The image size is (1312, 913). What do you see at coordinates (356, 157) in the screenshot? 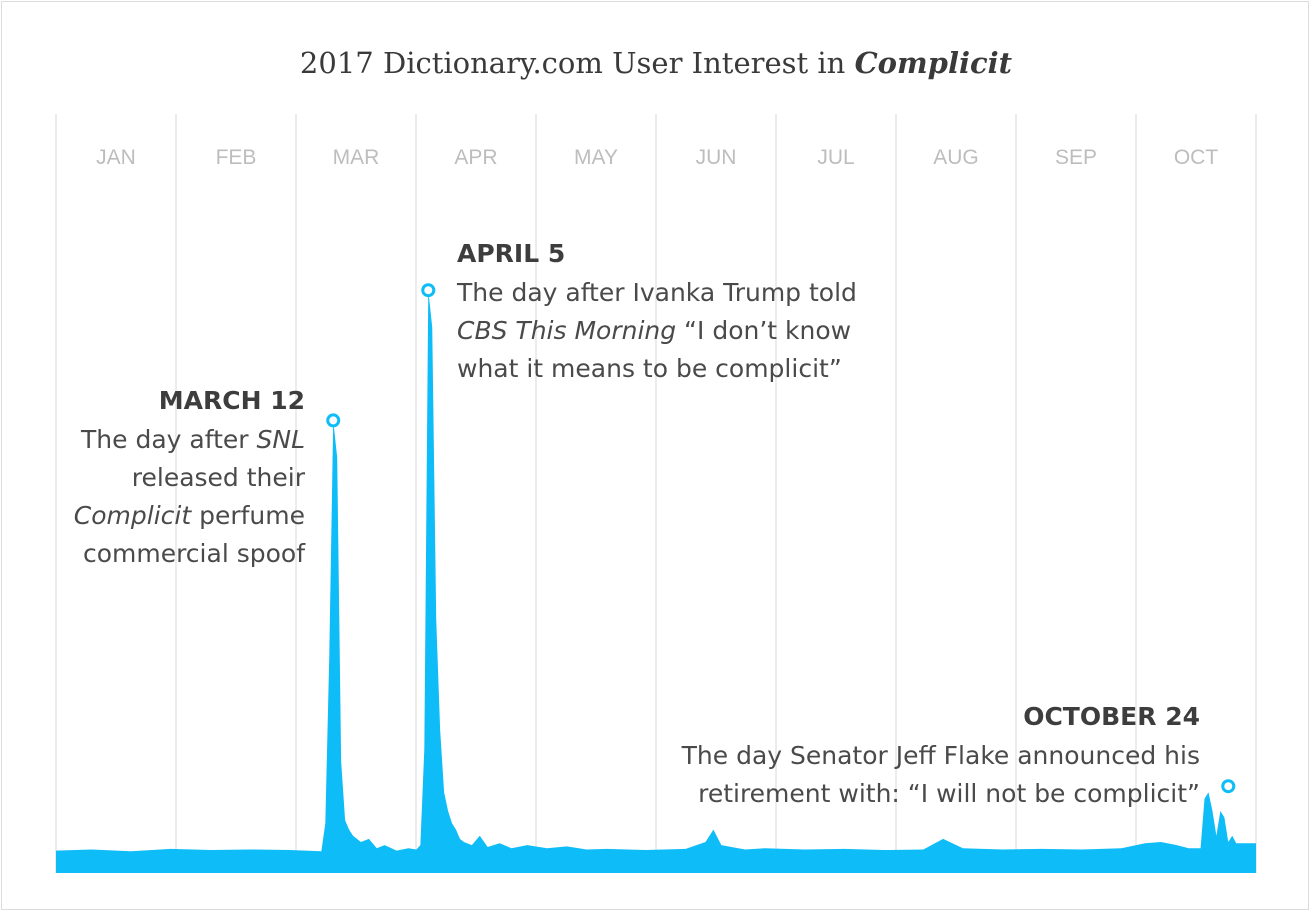
I see `month-label-mar: MAR` at bounding box center [356, 157].